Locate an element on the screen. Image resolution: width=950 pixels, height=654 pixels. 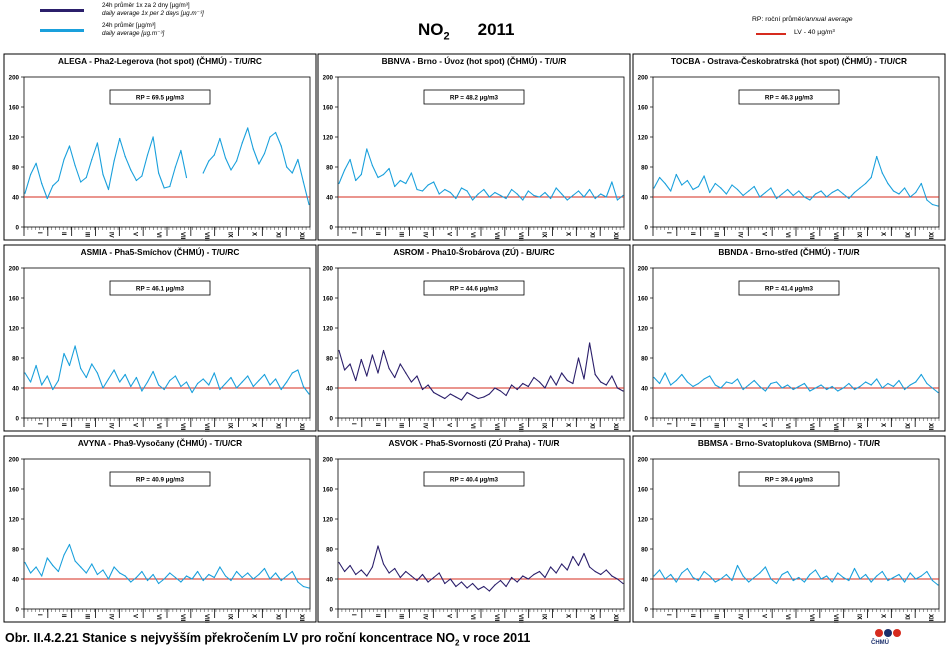
rp-label: RP = 69.5 µg/m3 is located at coordinates (160, 98).